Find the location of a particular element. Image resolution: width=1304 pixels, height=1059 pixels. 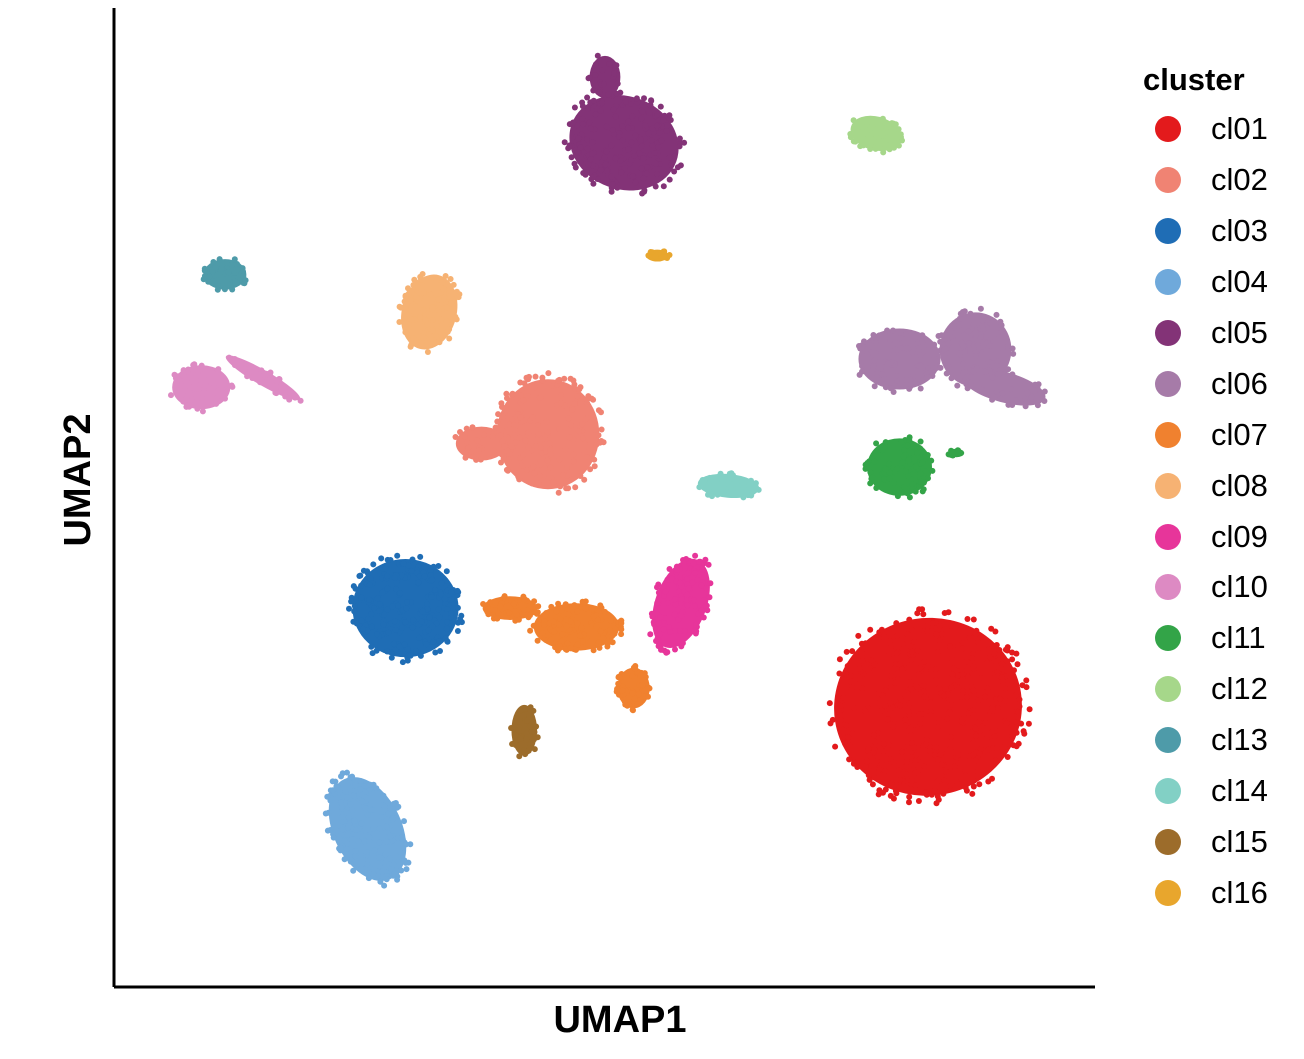

legend-label: cl04 is located at coordinates (1239, 282).